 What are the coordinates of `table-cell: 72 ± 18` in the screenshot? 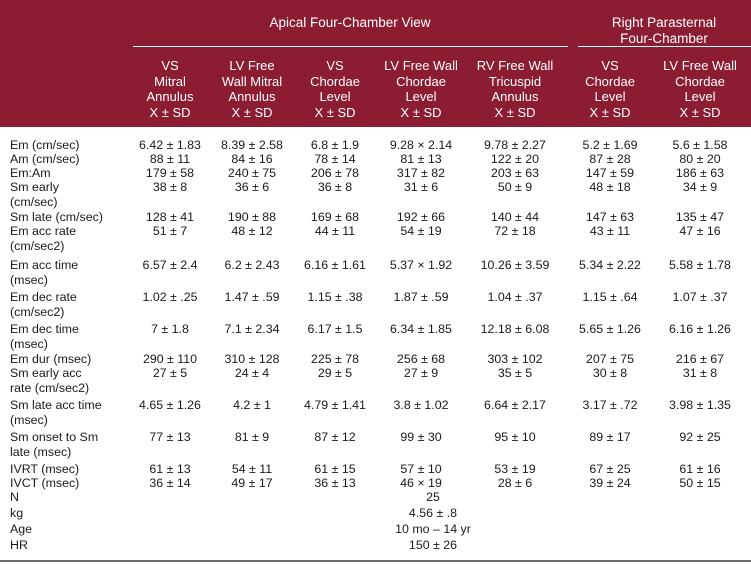 It's located at (515, 231).